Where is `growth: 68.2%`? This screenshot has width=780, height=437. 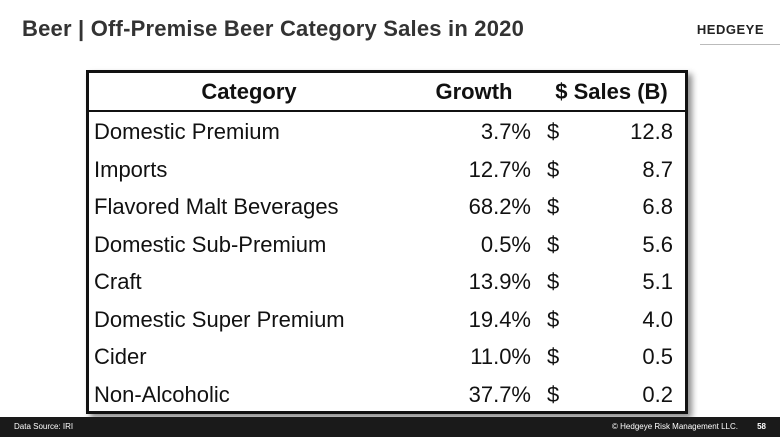 growth: 68.2% is located at coordinates (499, 206).